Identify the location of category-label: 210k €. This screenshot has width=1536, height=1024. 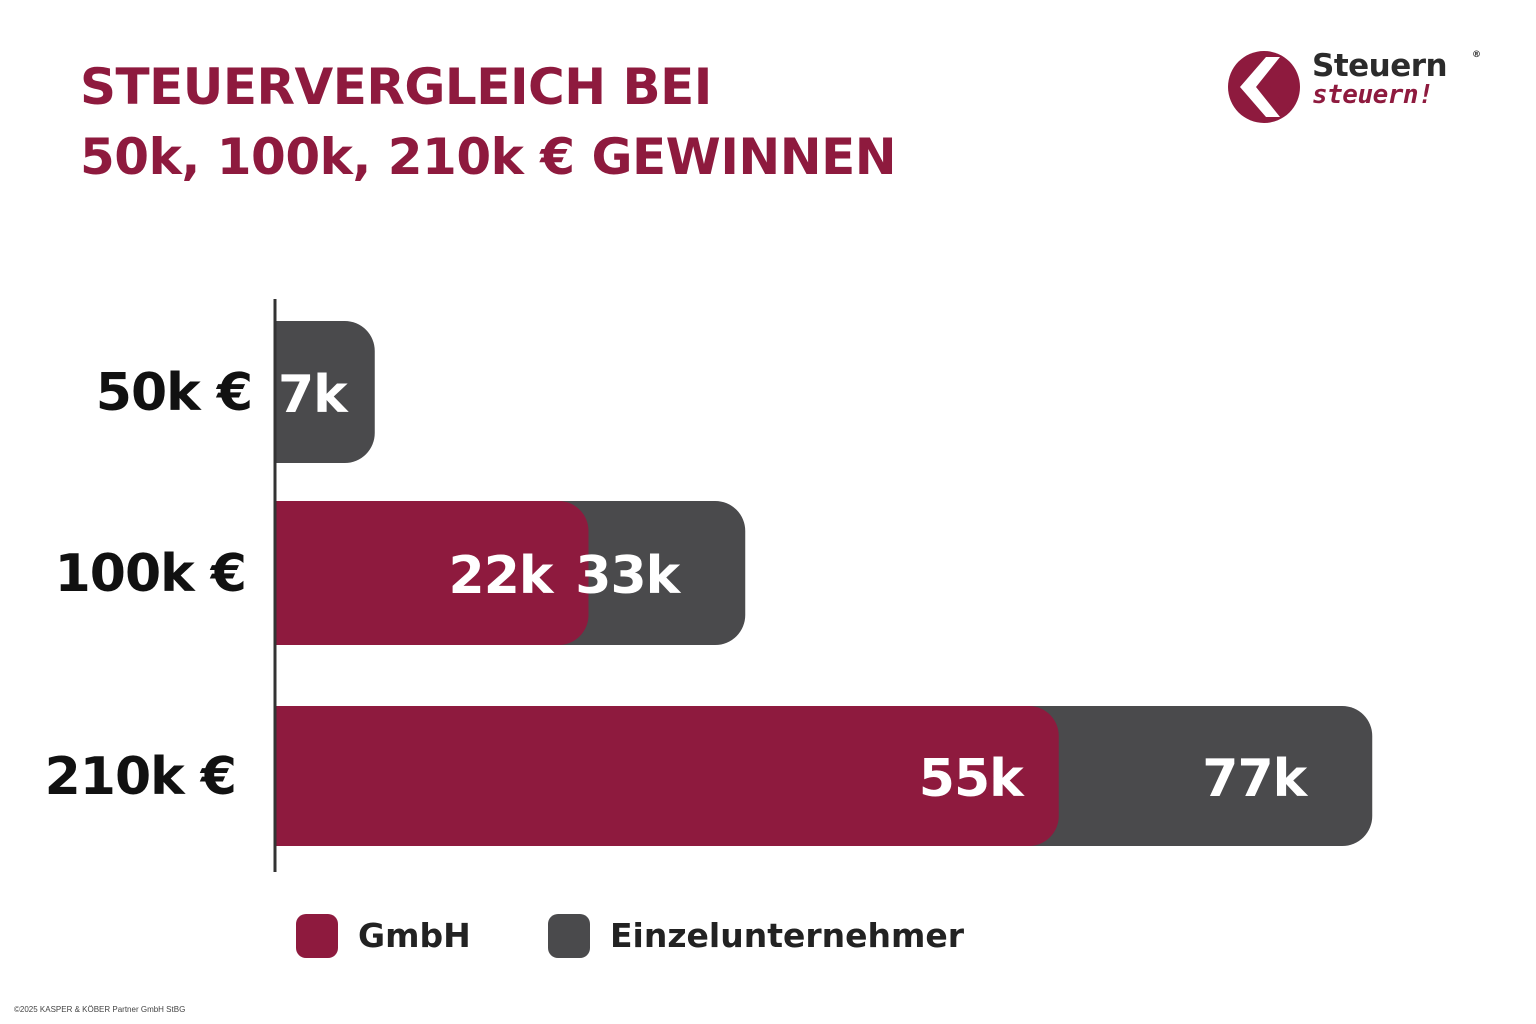
(140, 777).